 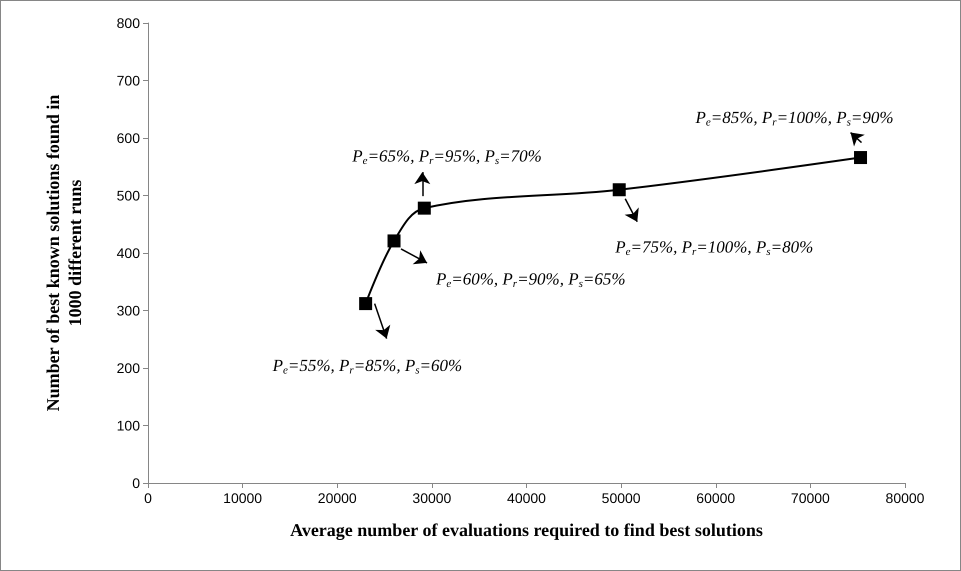 I want to click on y-tick-label: 400, so click(x=128, y=253).